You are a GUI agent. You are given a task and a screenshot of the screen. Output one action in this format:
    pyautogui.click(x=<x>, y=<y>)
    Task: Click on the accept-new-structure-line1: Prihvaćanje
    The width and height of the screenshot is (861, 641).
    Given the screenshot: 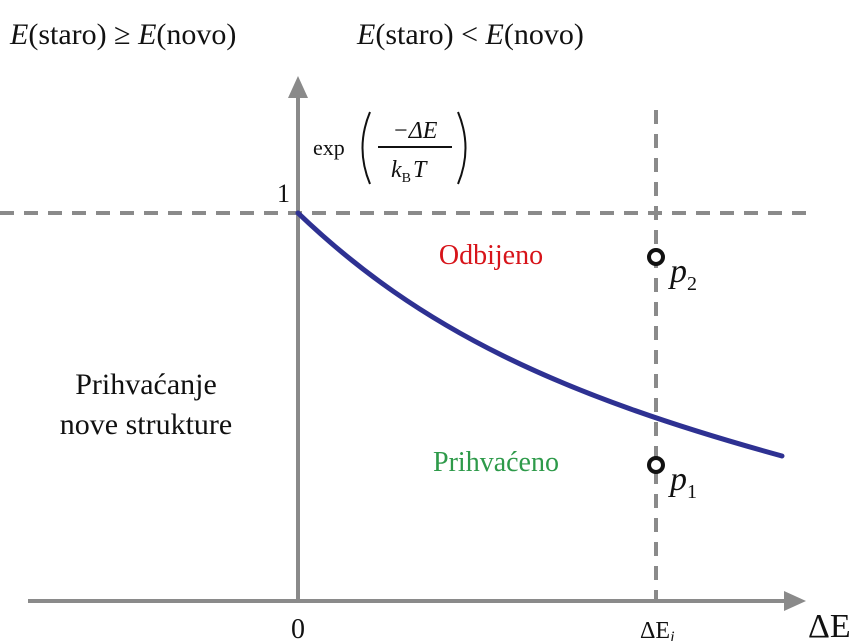 What is the action you would take?
    pyautogui.click(x=146, y=384)
    